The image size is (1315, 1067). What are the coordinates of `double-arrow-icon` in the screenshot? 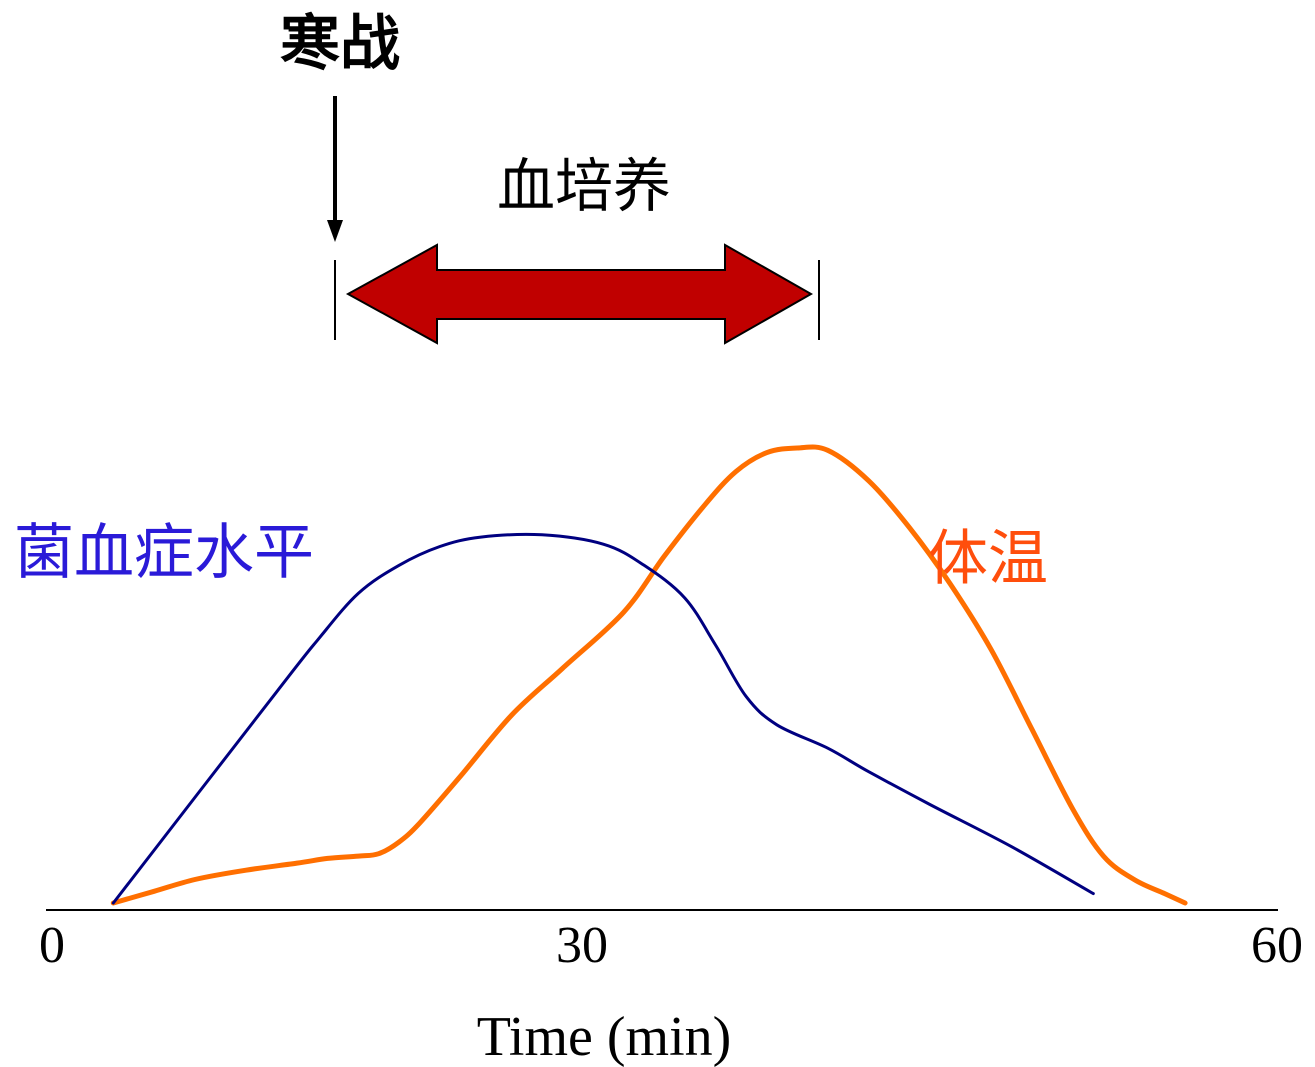 It's located at (579, 294).